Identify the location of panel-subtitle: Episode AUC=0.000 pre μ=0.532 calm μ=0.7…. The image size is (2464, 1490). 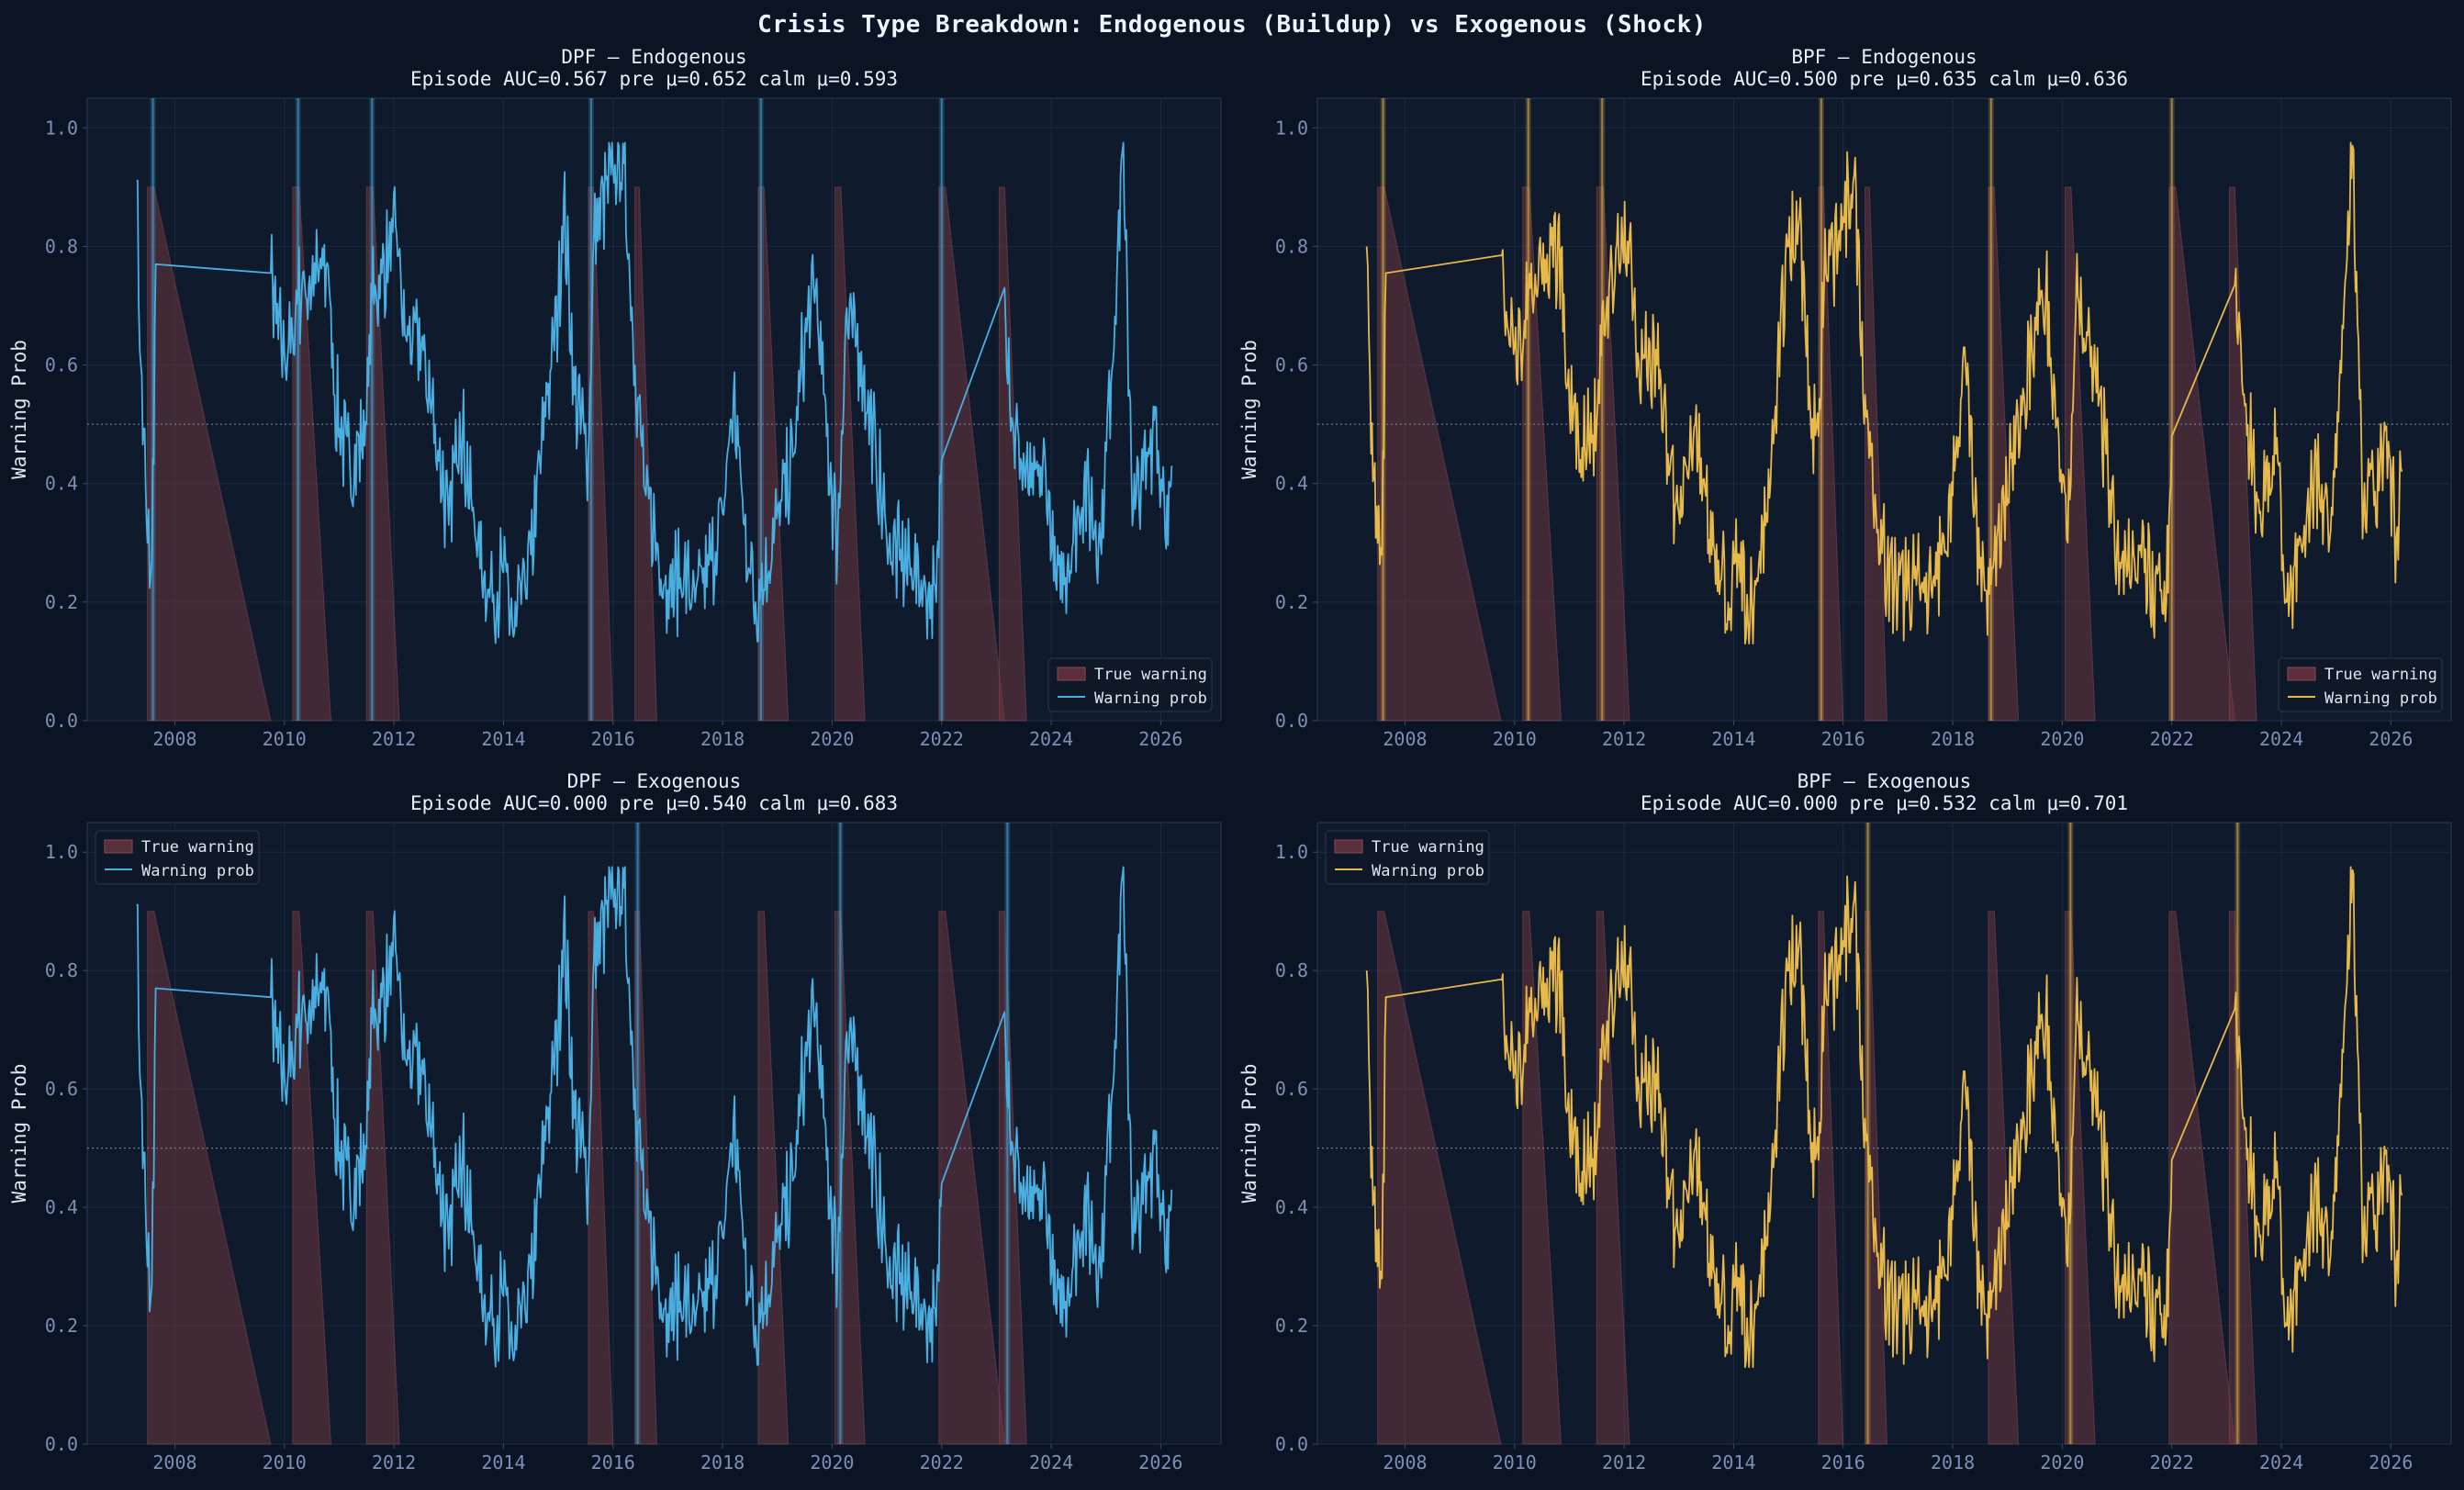
(1884, 803).